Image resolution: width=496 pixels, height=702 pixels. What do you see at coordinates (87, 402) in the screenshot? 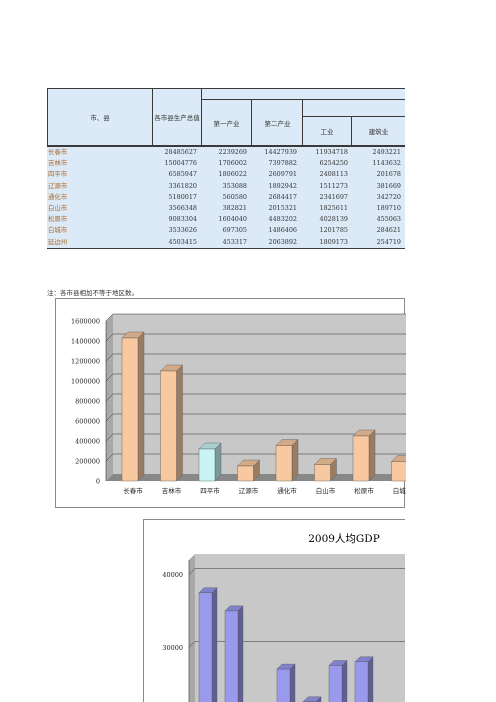
I see `chart1-ytick-label: 800000` at bounding box center [87, 402].